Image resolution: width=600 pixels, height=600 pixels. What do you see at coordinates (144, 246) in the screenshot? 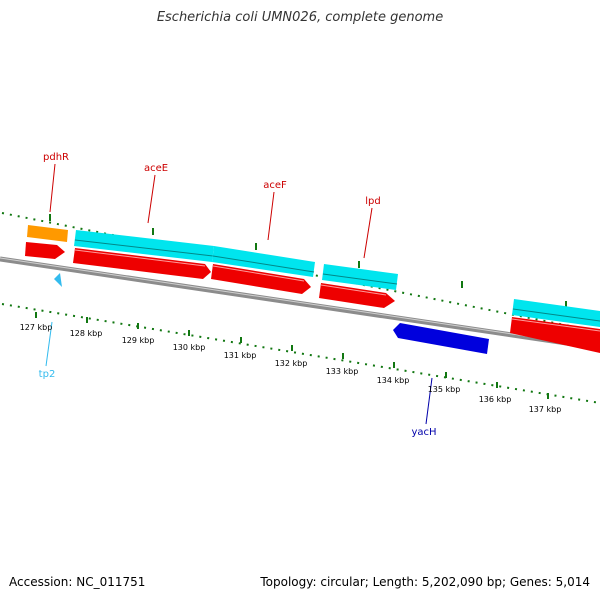
I see `gene-feature-aceE` at bounding box center [144, 246].